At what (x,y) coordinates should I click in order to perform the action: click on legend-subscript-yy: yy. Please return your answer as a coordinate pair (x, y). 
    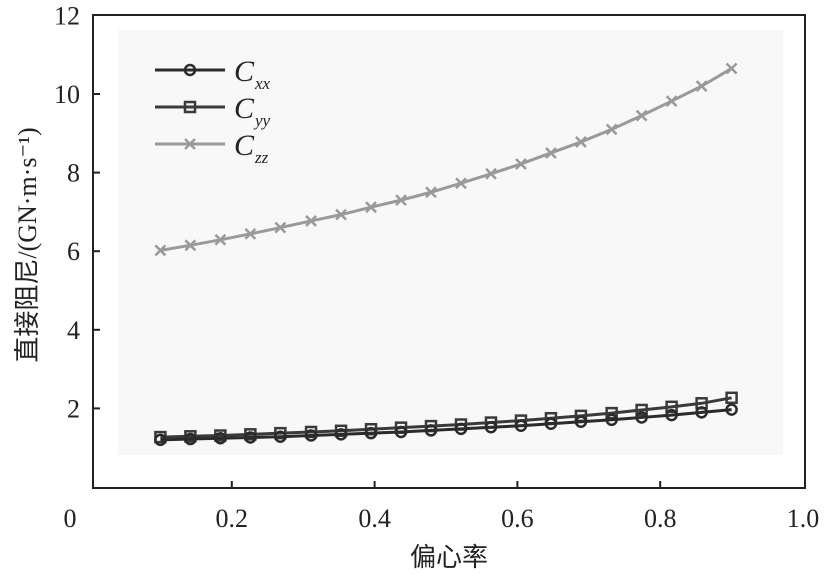
    Looking at the image, I should click on (262, 120).